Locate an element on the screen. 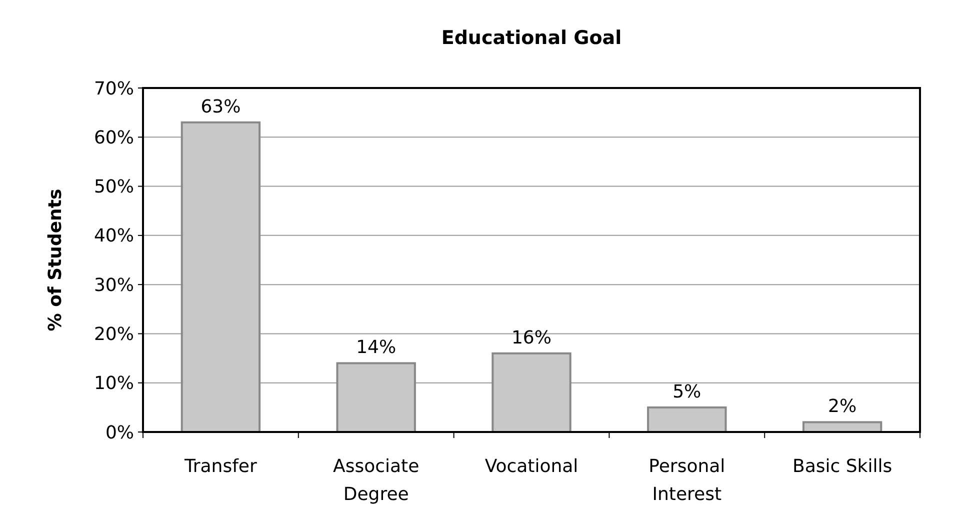 Image resolution: width=979 pixels, height=529 pixels. data-label: 63% is located at coordinates (220, 107).